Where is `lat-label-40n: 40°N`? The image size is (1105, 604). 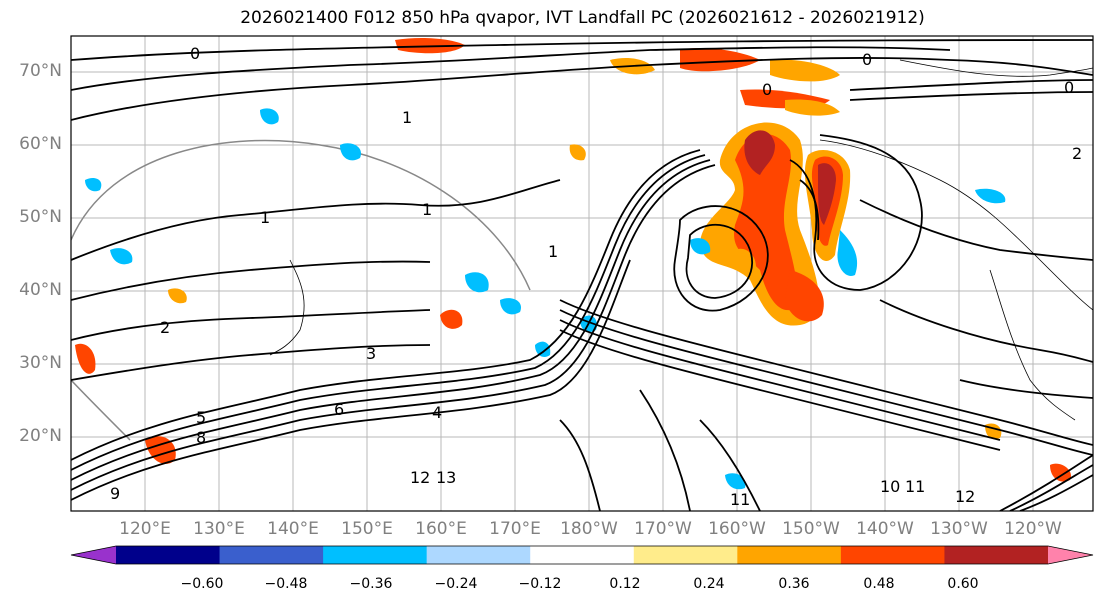
lat-label-40n: 40°N is located at coordinates (40, 290).